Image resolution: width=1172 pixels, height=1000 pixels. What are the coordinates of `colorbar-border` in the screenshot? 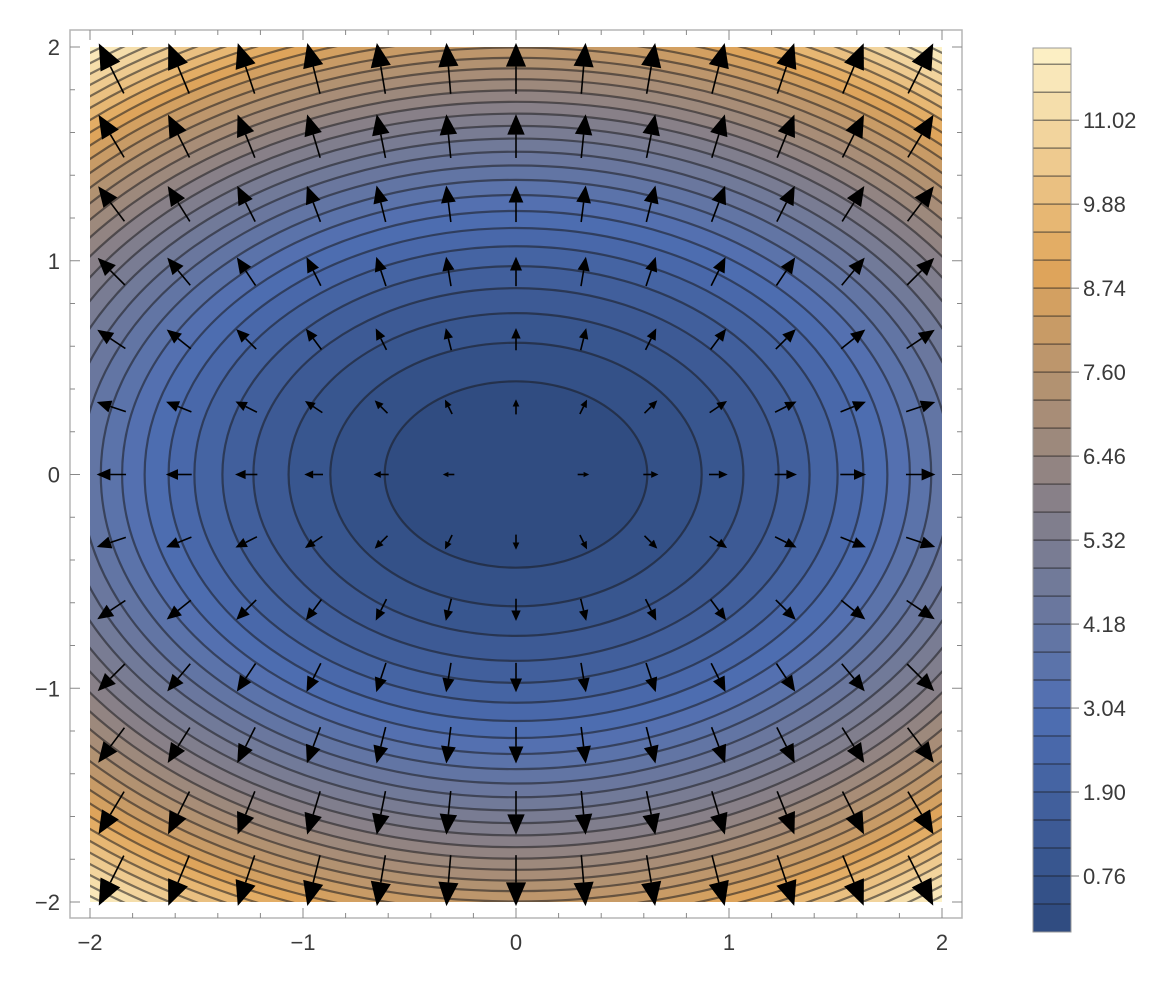 It's located at (1052, 490).